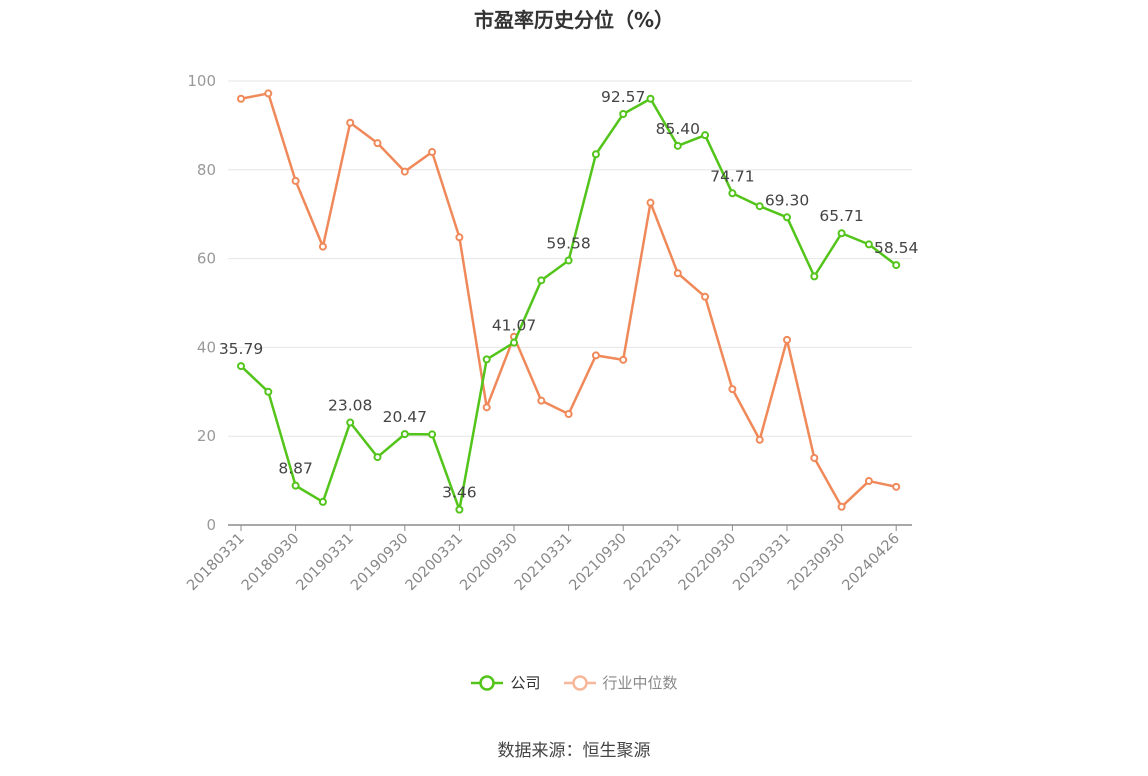 Image resolution: width=1148 pixels, height=776 pixels. What do you see at coordinates (435, 563) in the screenshot?
I see `x-tick-label: 20200331` at bounding box center [435, 563].